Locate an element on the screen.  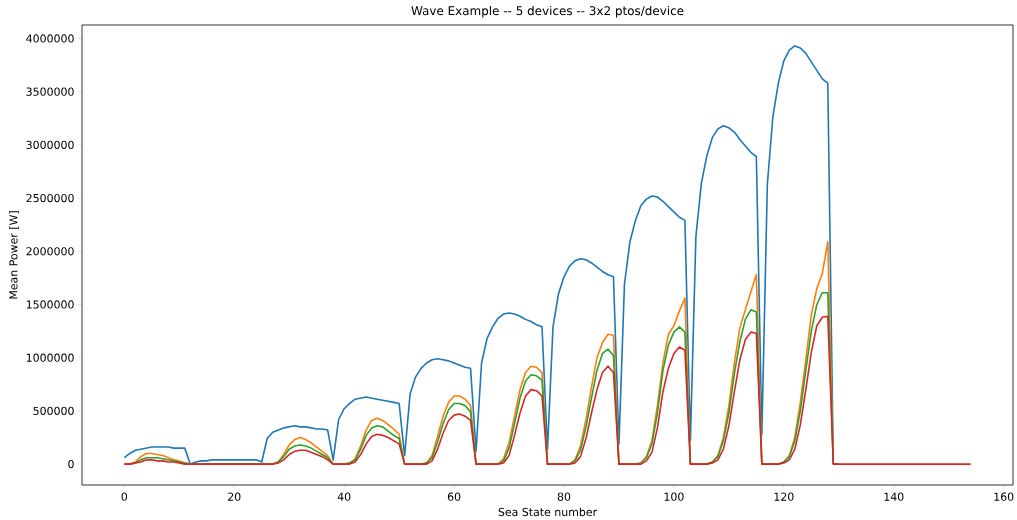
x-axis-title: Sea State number is located at coordinates (548, 512).